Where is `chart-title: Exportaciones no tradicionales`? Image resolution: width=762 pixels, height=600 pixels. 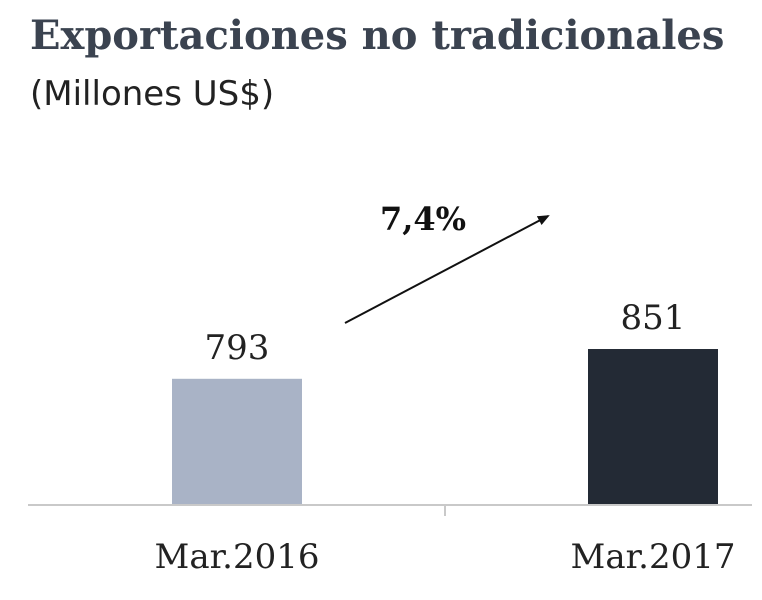 chart-title: Exportaciones no tradicionales is located at coordinates (377, 35).